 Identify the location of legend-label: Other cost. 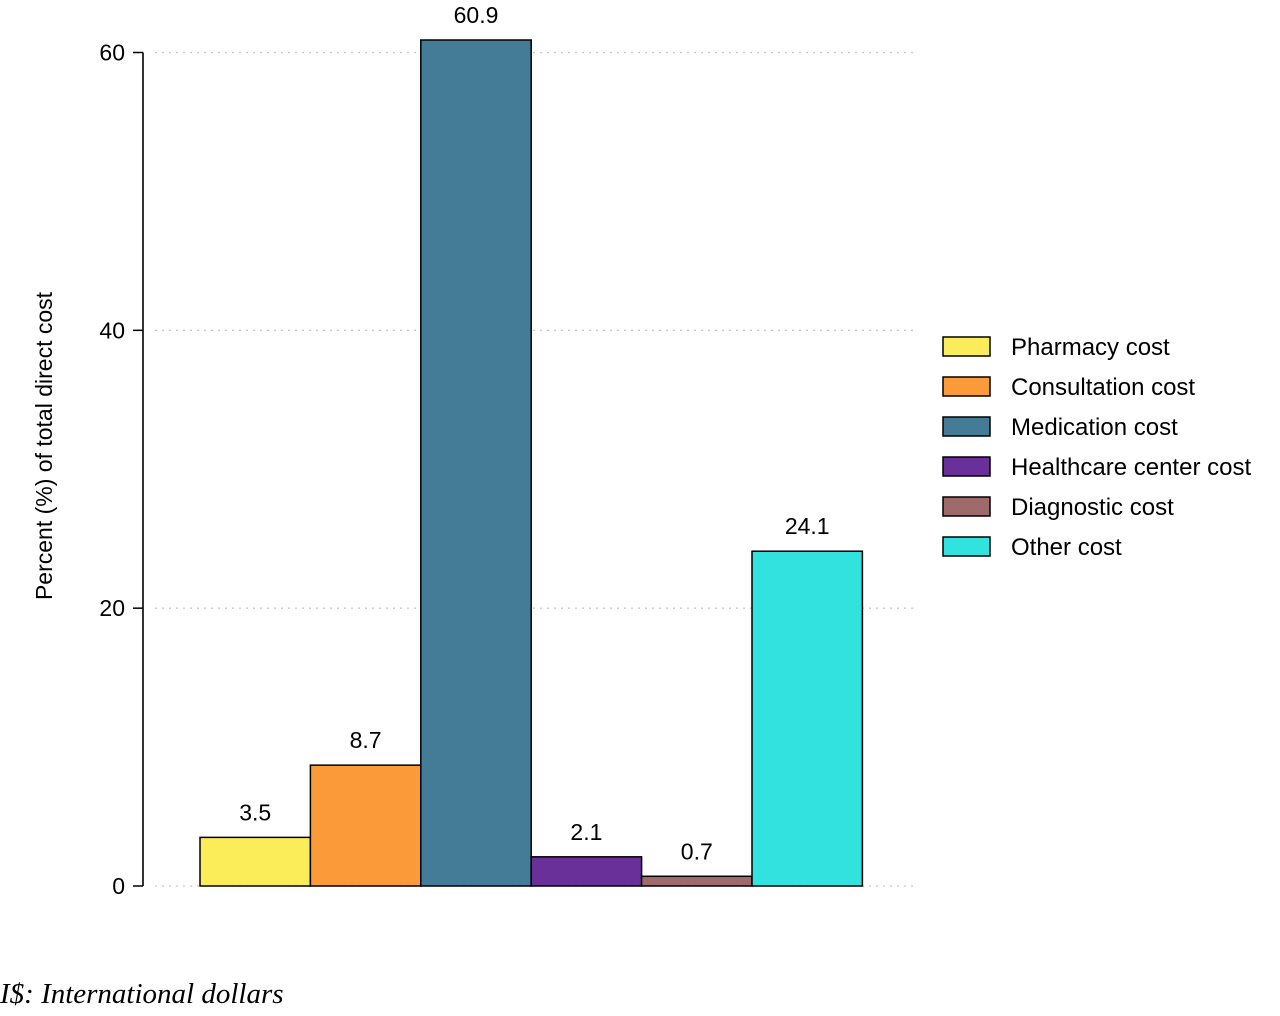
(1066, 547).